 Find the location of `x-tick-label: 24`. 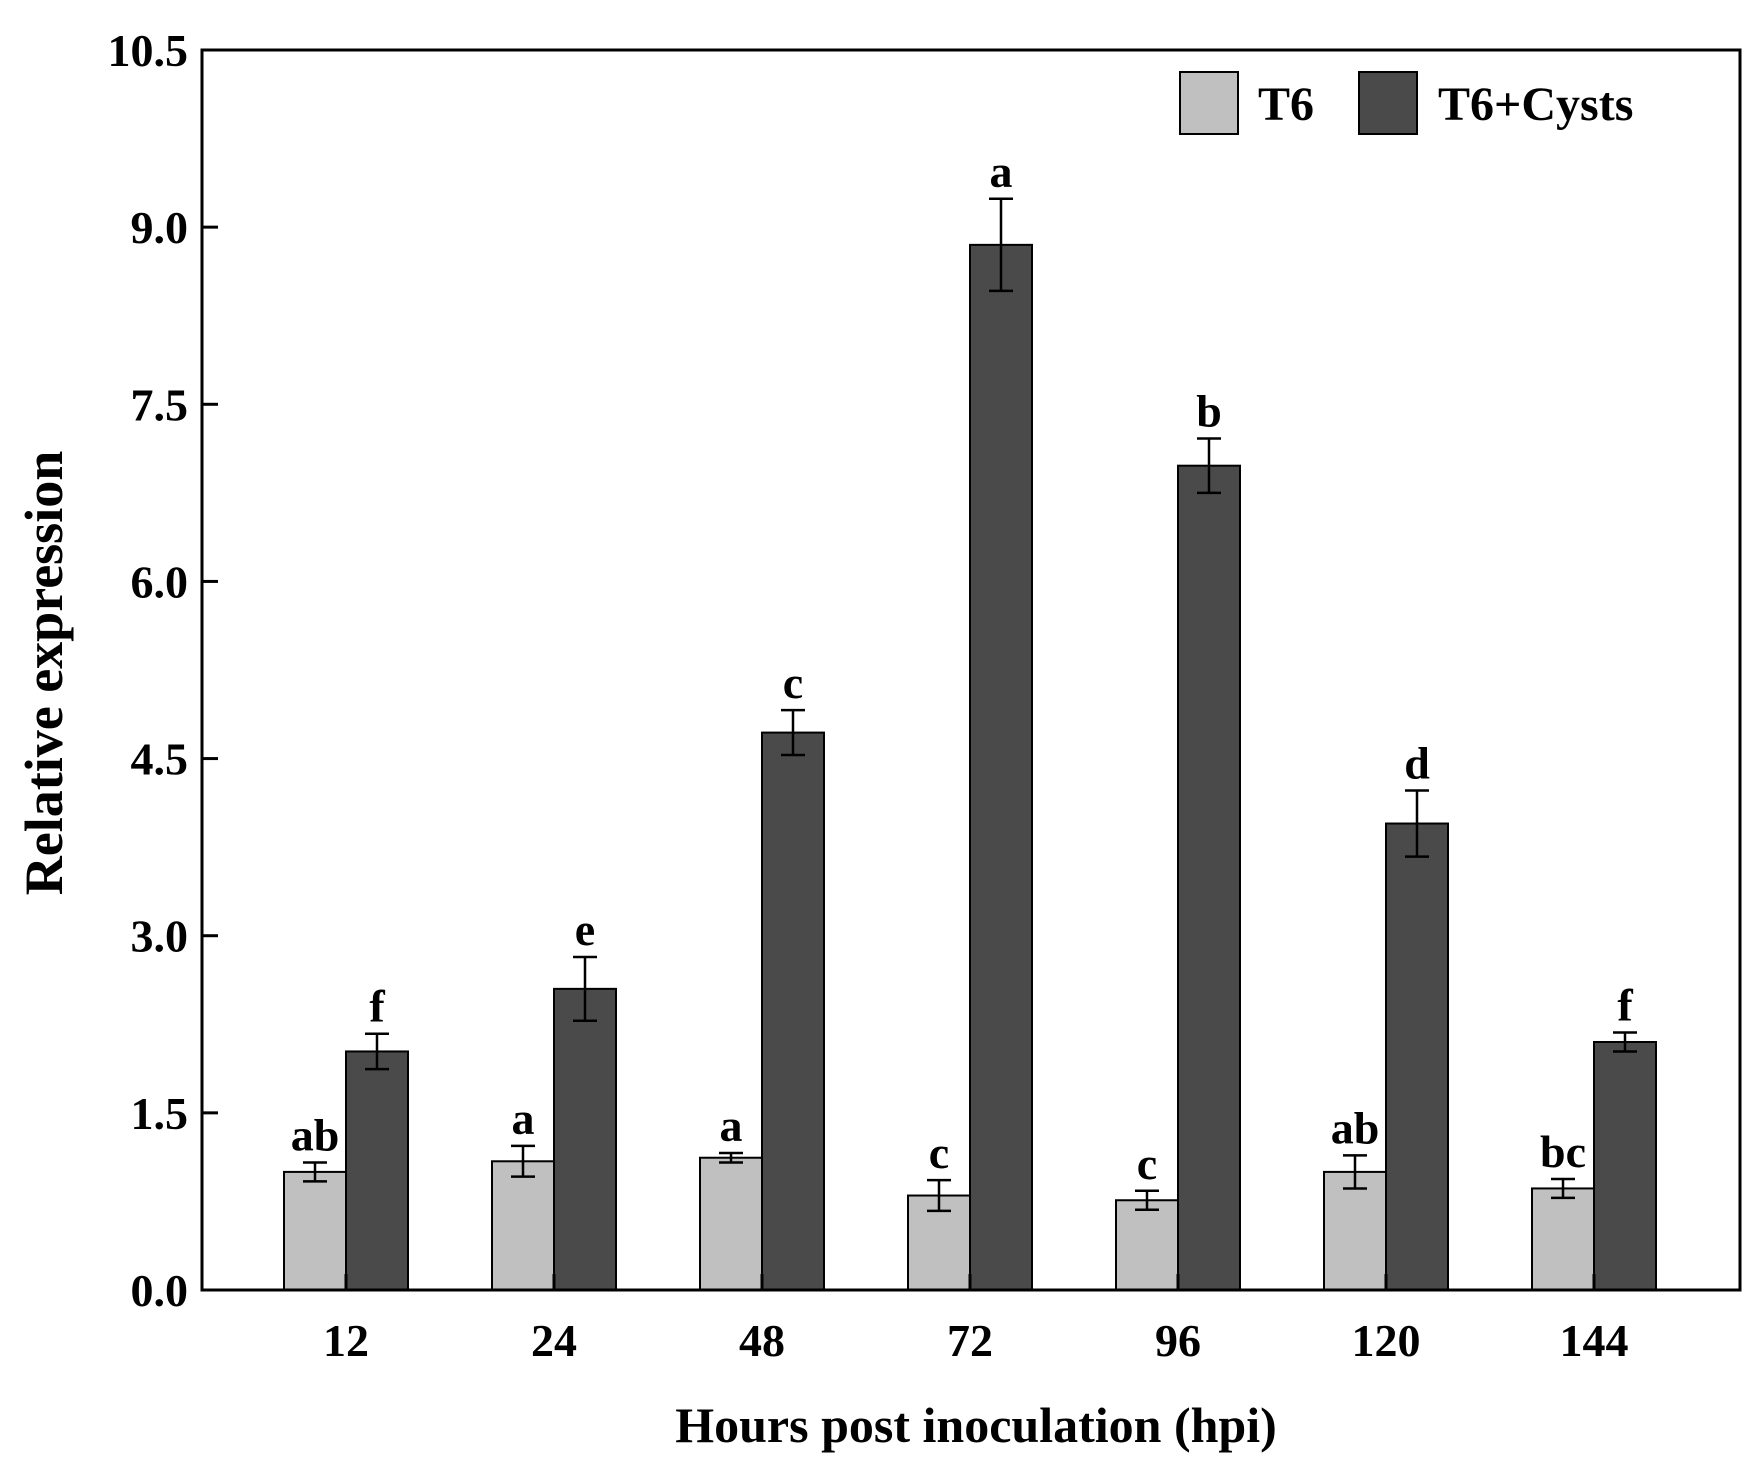

x-tick-label: 24 is located at coordinates (554, 1340).